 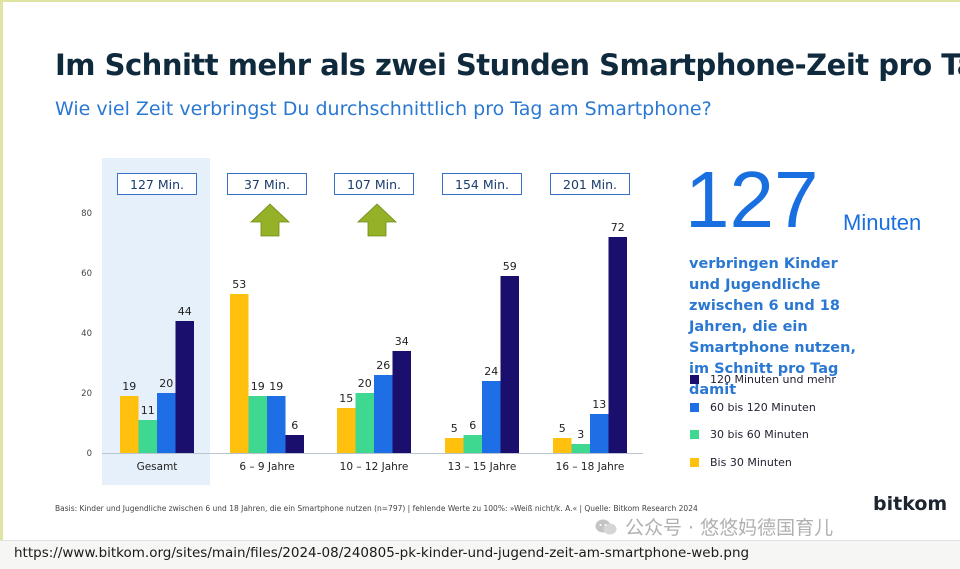 What do you see at coordinates (157, 467) in the screenshot?
I see `category-label: Gesamt` at bounding box center [157, 467].